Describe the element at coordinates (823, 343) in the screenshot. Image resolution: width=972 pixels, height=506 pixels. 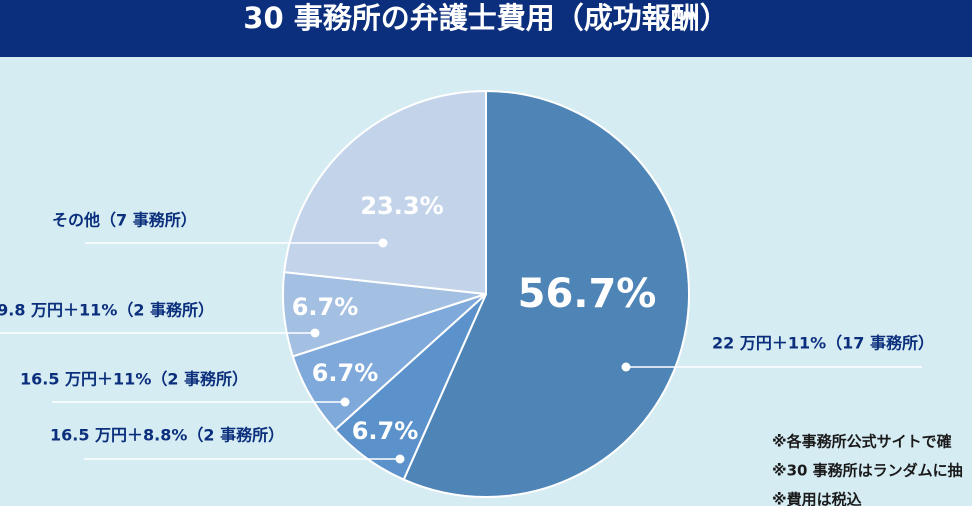
I see `category-label: 22 万円＋11%（17 事務所）` at that location.